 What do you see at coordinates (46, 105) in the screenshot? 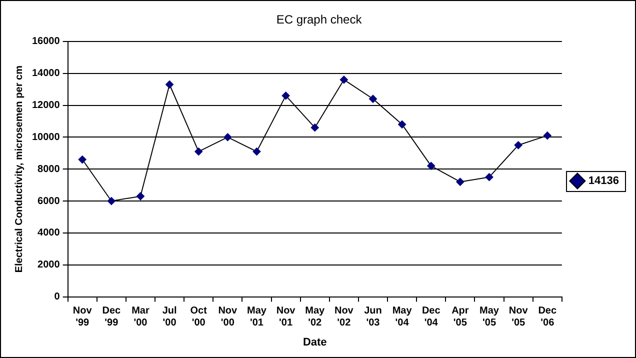
I see `y-tick-label: 12000` at bounding box center [46, 105].